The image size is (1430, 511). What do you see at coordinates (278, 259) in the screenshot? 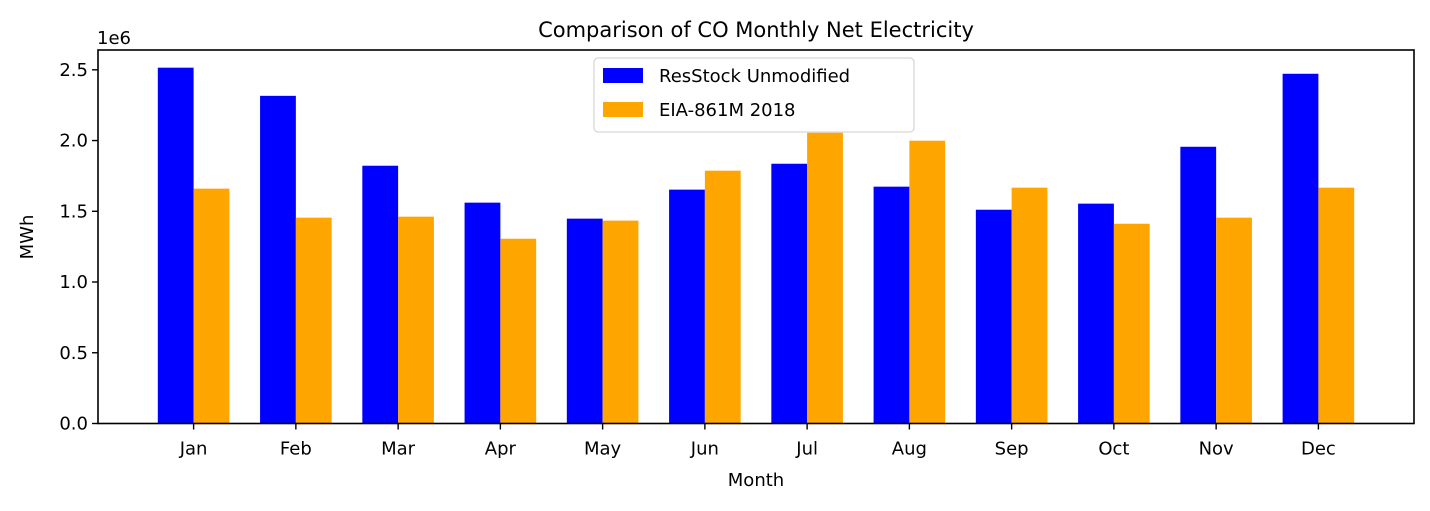
I see `bar-resstock-feb` at bounding box center [278, 259].